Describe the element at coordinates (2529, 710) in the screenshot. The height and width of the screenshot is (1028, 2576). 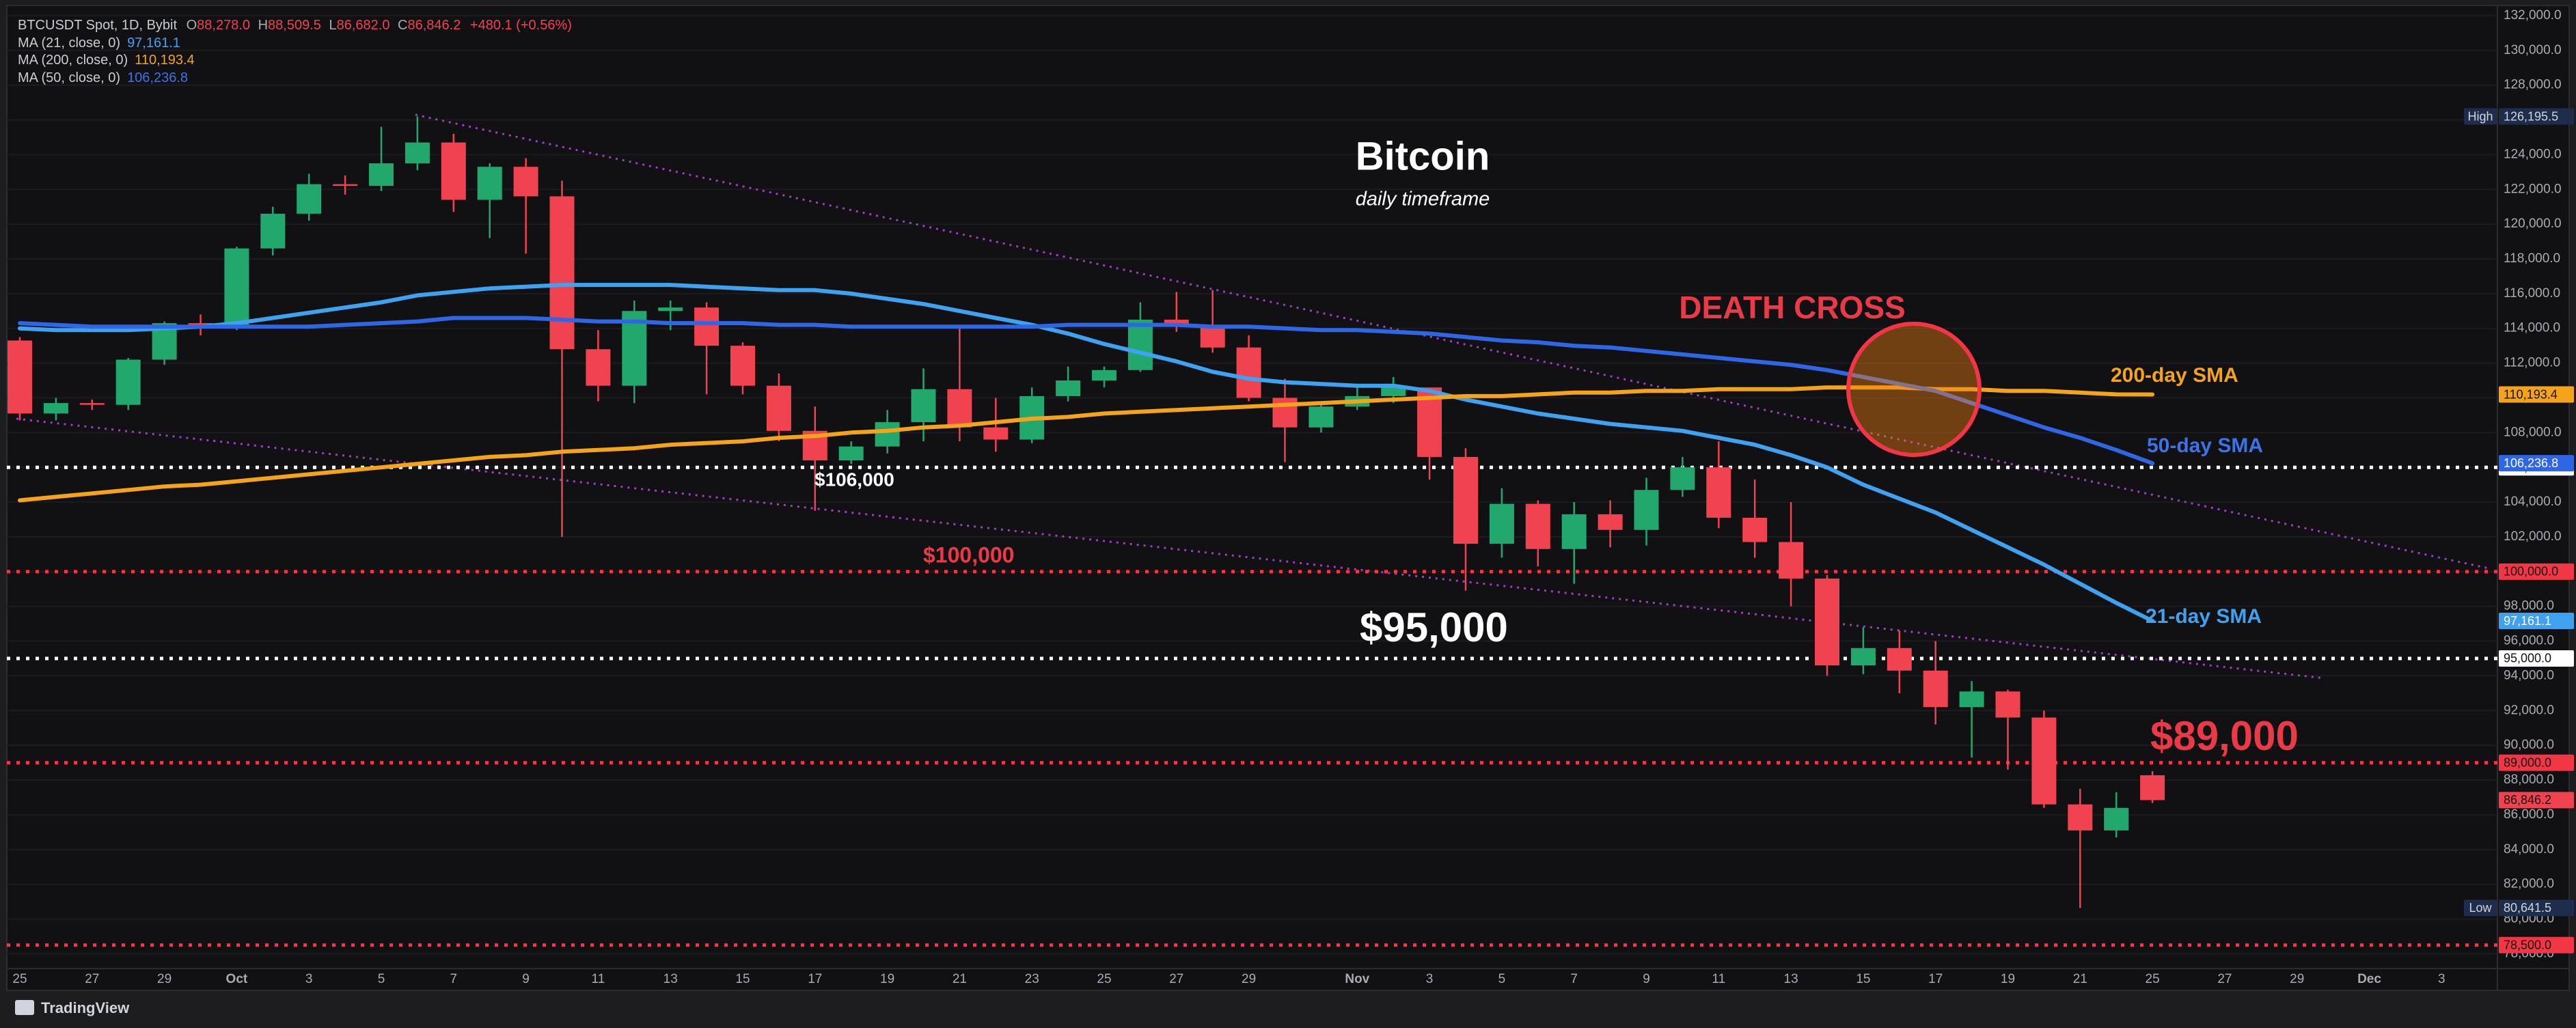
I see `y-tick-label: 92,000.0` at that location.